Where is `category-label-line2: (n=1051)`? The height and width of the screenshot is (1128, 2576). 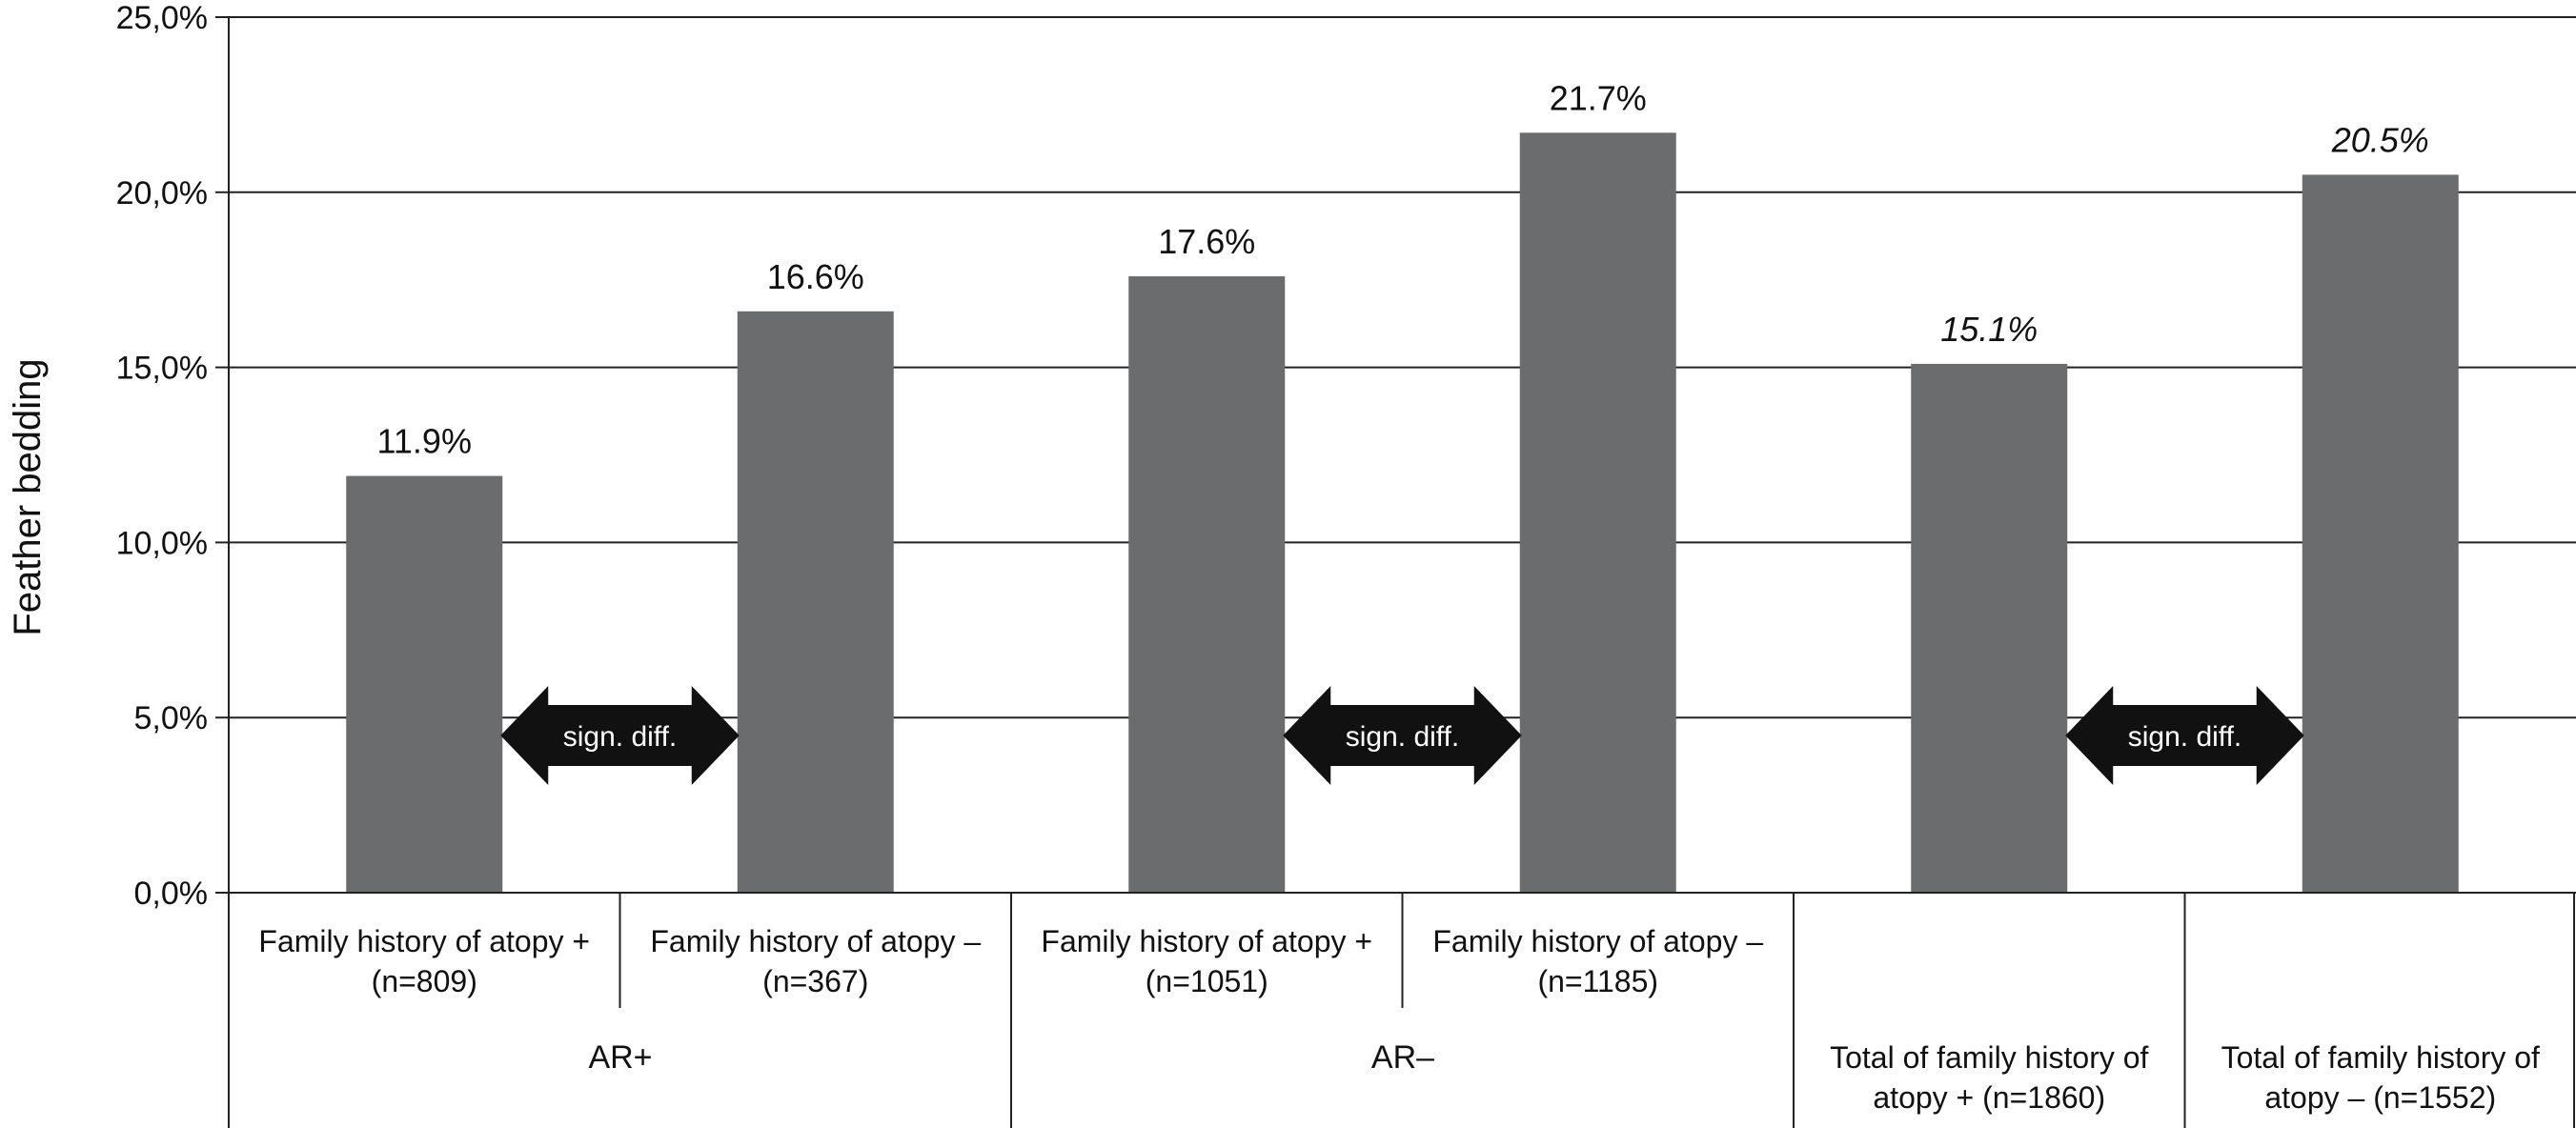
category-label-line2: (n=1051) is located at coordinates (1207, 981).